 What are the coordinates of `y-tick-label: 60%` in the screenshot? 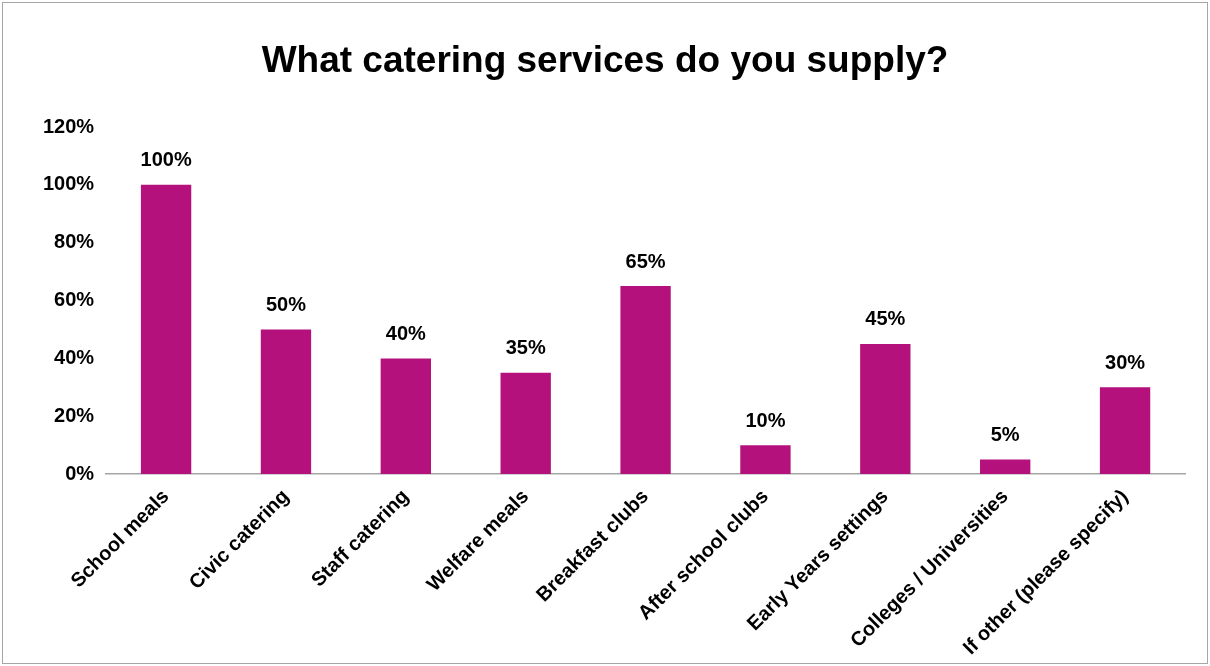 It's located at (74, 299).